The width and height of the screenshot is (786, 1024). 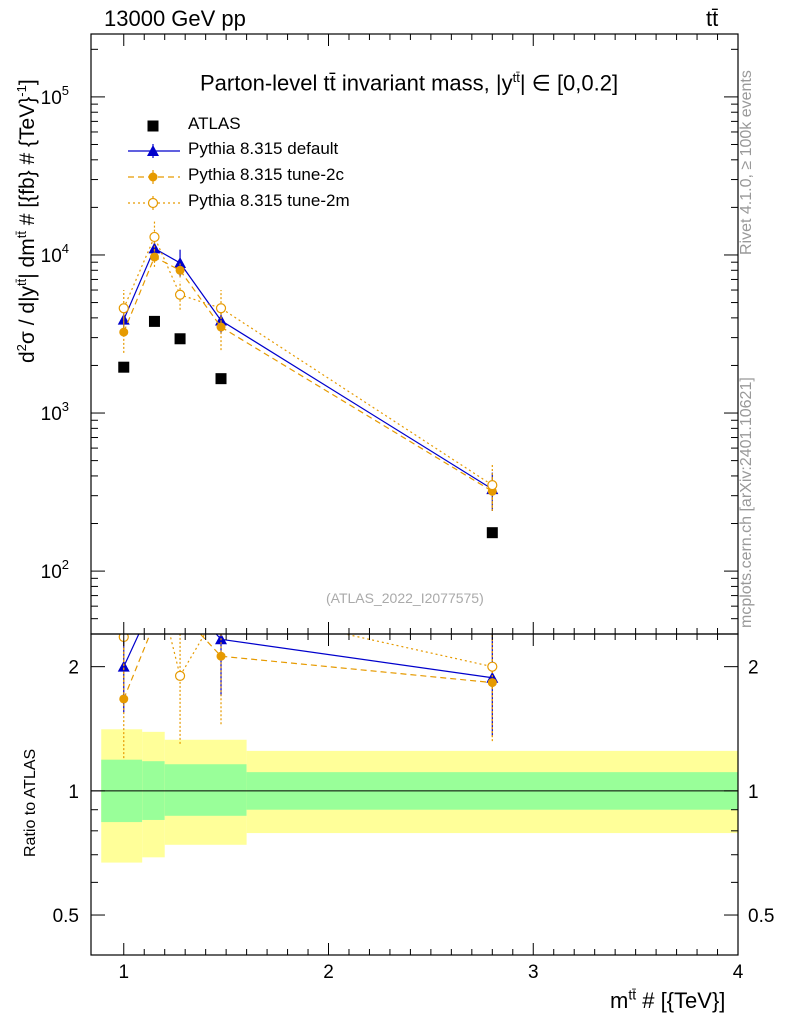 I want to click on title-text: Parton-level tt̄ invariant mass, |y, so click(x=356, y=83).